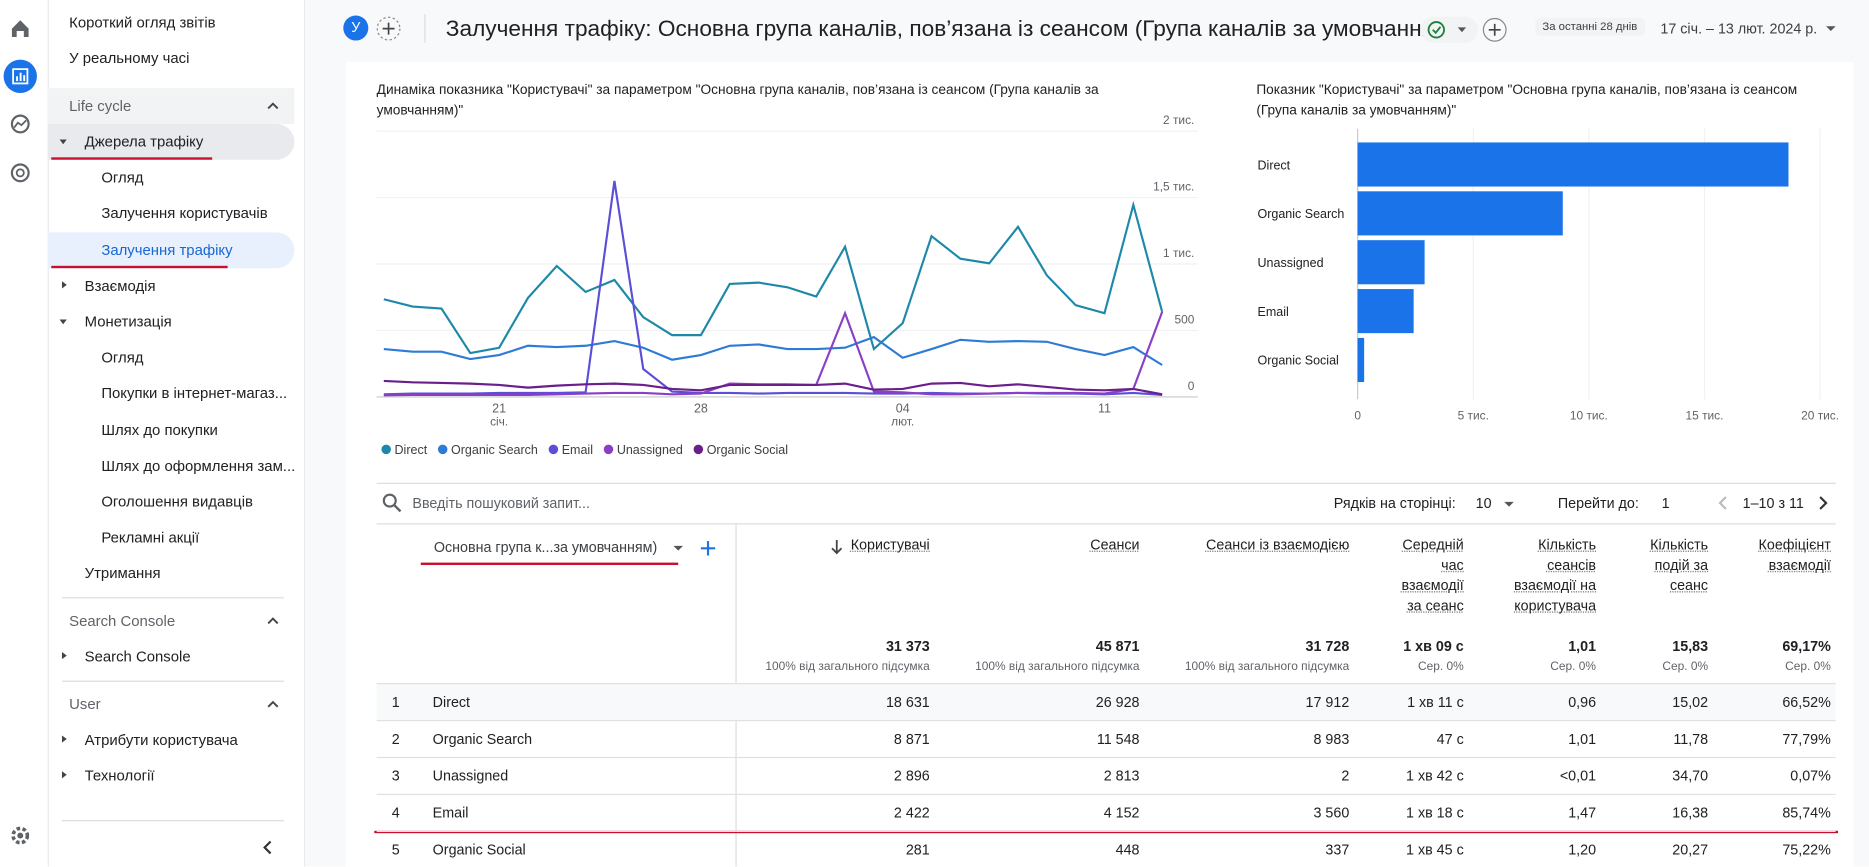  I want to click on row-index: 5, so click(395, 850).